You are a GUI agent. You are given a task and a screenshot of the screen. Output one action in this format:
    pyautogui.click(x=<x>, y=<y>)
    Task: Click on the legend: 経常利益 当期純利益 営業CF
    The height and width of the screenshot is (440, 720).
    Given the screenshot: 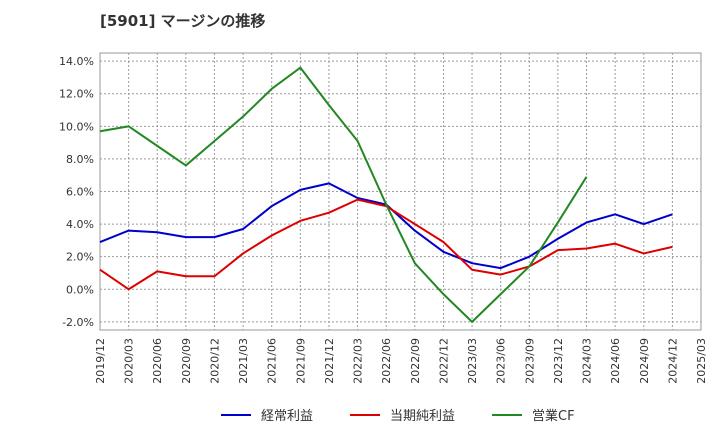 What is the action you would take?
    pyautogui.click(x=398, y=416)
    